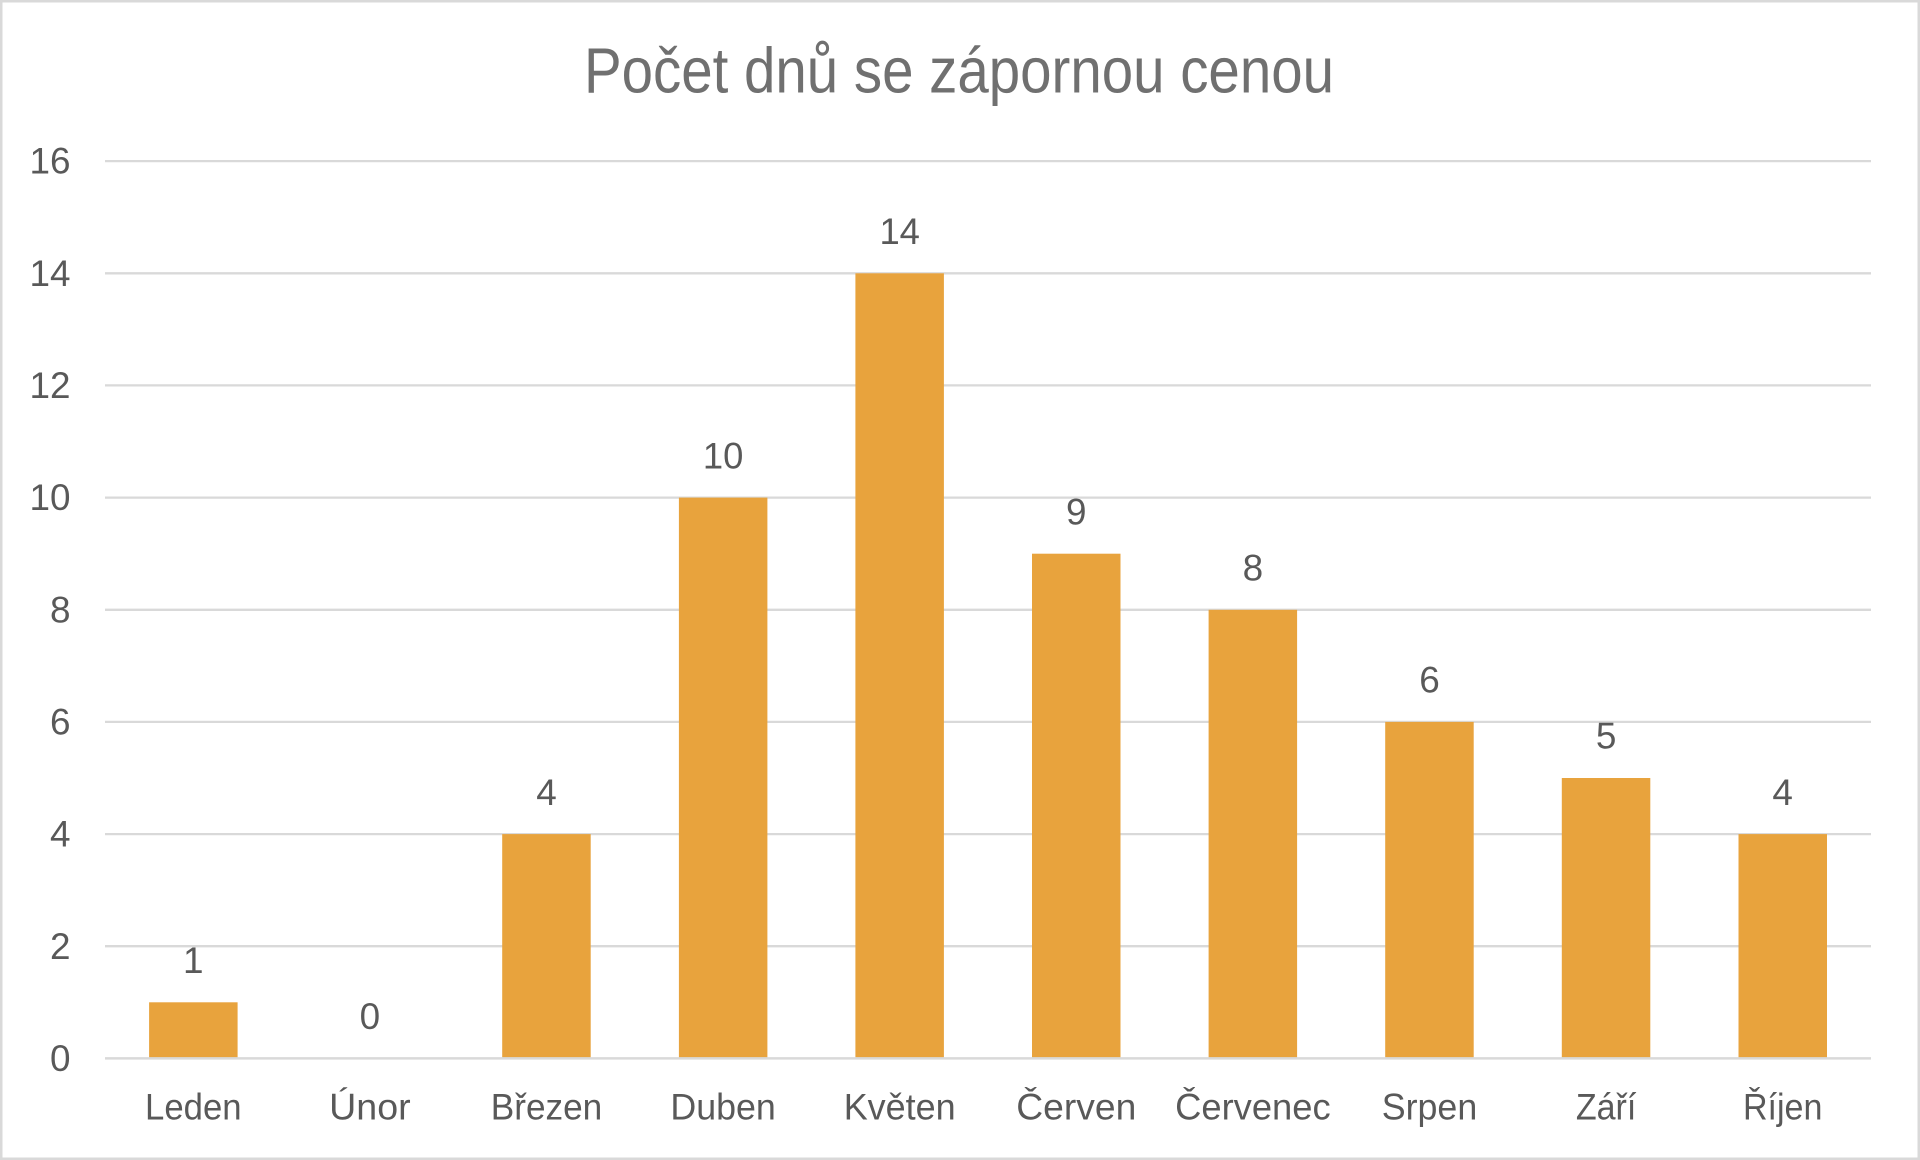 This screenshot has height=1160, width=1920. Describe the element at coordinates (193, 960) in the screenshot. I see `svg-text: 1` at that location.